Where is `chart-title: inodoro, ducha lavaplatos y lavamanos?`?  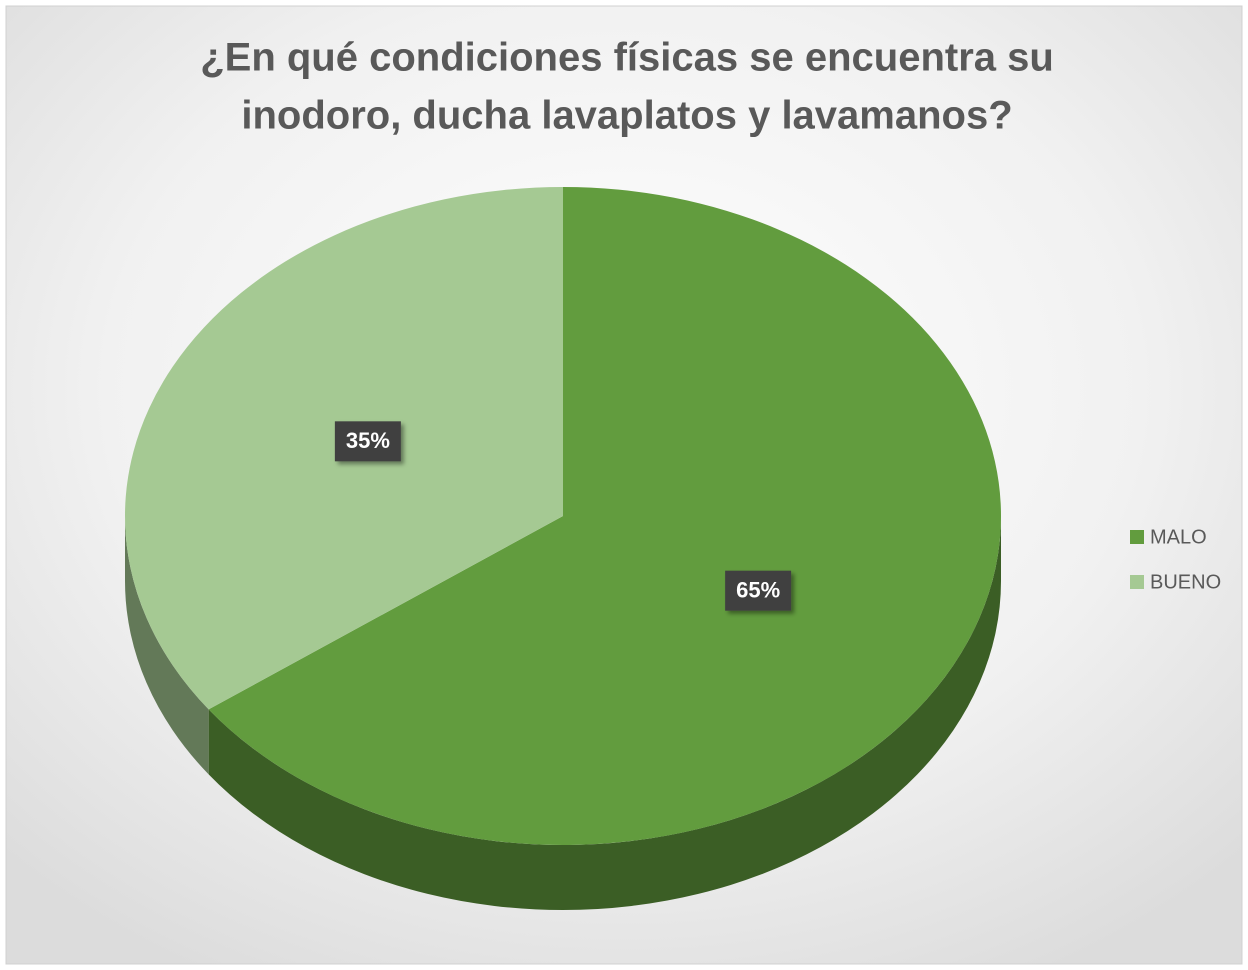 chart-title: inodoro, ducha lavaplatos y lavamanos? is located at coordinates (626, 116).